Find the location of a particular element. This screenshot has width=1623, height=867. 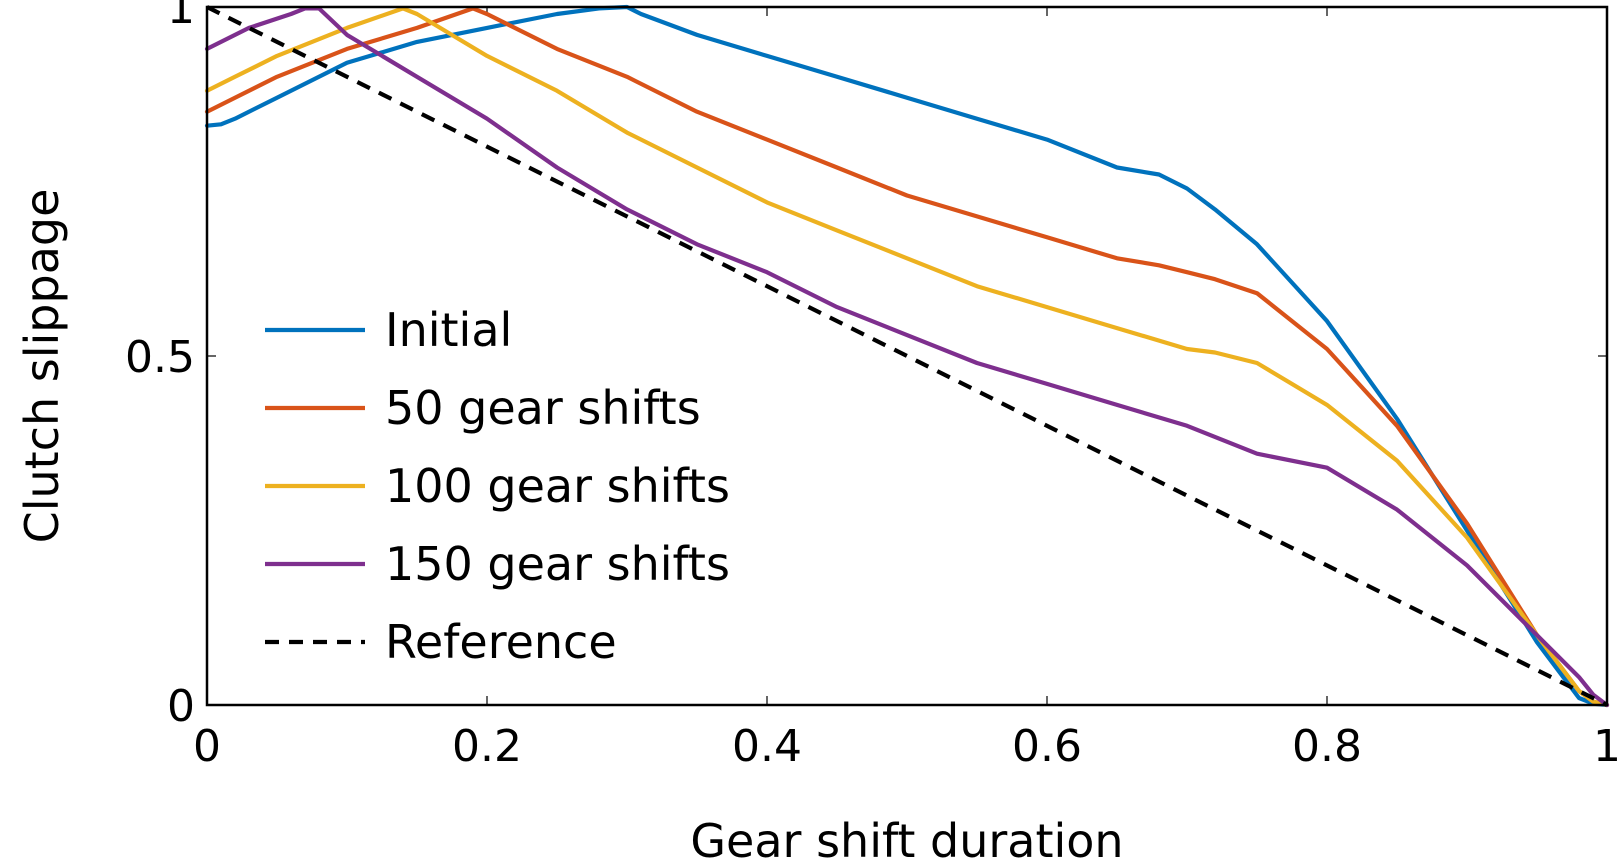

x-tick-label: 0.6 is located at coordinates (1047, 746).